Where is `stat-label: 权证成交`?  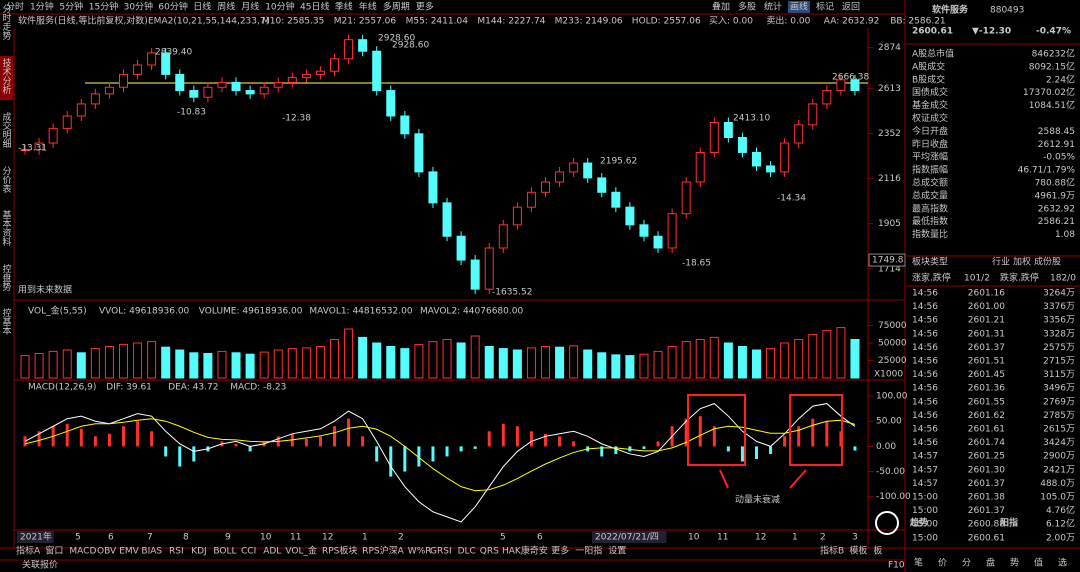
stat-label: 权证成交 is located at coordinates (930, 118).